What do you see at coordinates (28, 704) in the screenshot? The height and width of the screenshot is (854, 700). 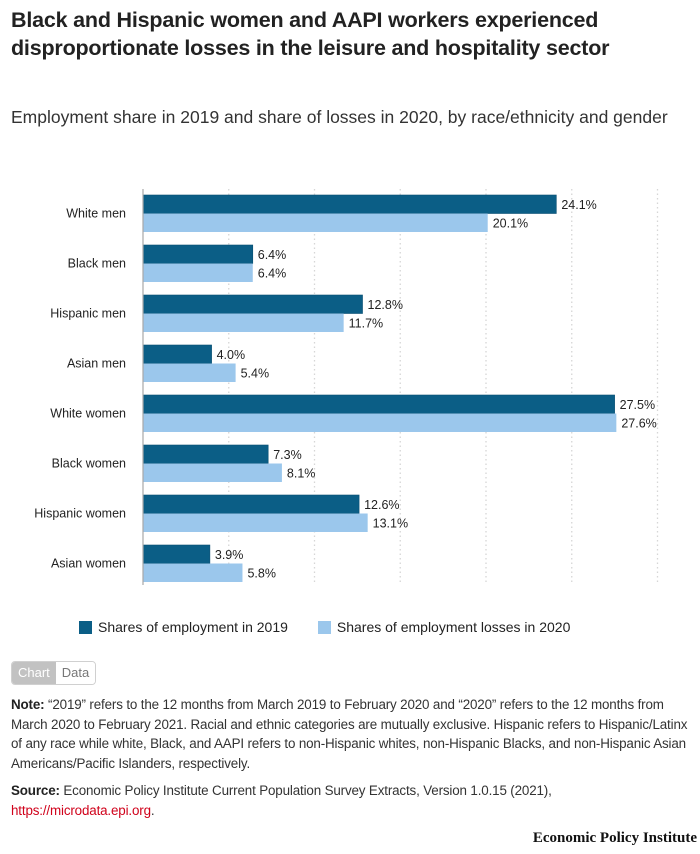 I see `note-label: Note:` at bounding box center [28, 704].